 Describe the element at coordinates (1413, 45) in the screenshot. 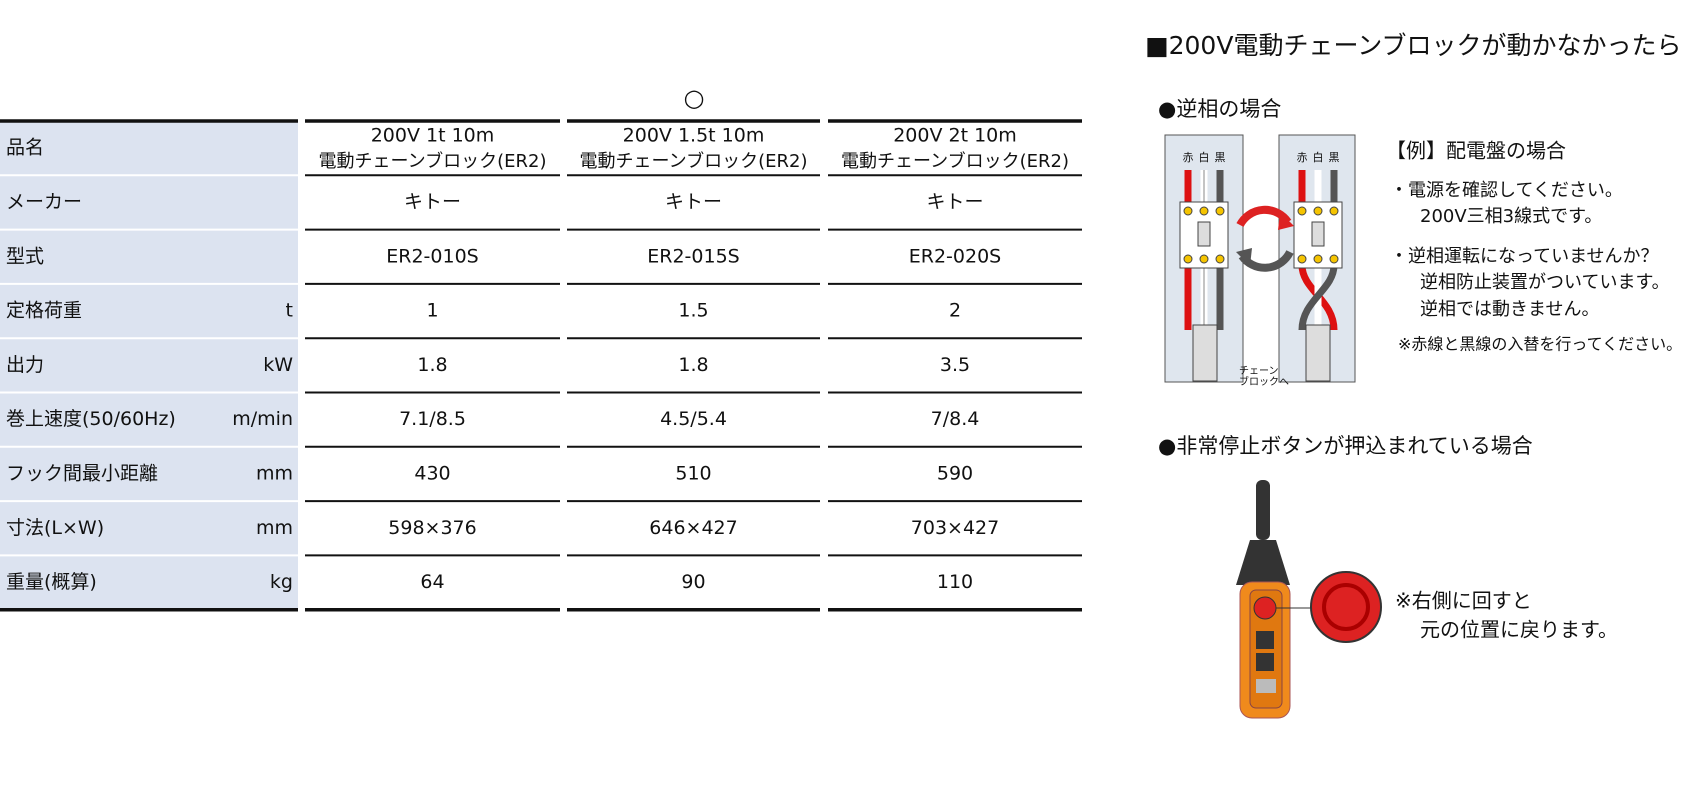

I see `guide-title: ■200V電動チェーンブロックが動かなかったら` at that location.